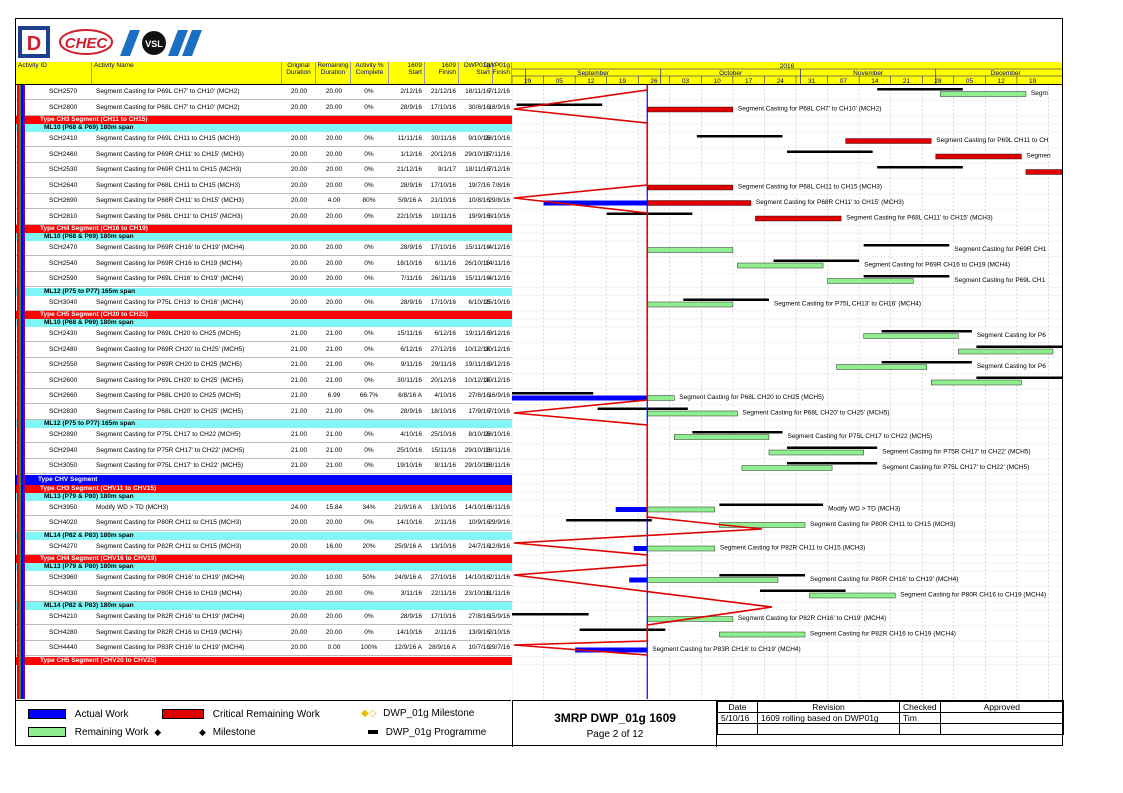 Image resolution: width=1123 pixels, height=793 pixels. What do you see at coordinates (408, 647) in the screenshot?
I see `start-1609: 12/9/16 A` at bounding box center [408, 647].